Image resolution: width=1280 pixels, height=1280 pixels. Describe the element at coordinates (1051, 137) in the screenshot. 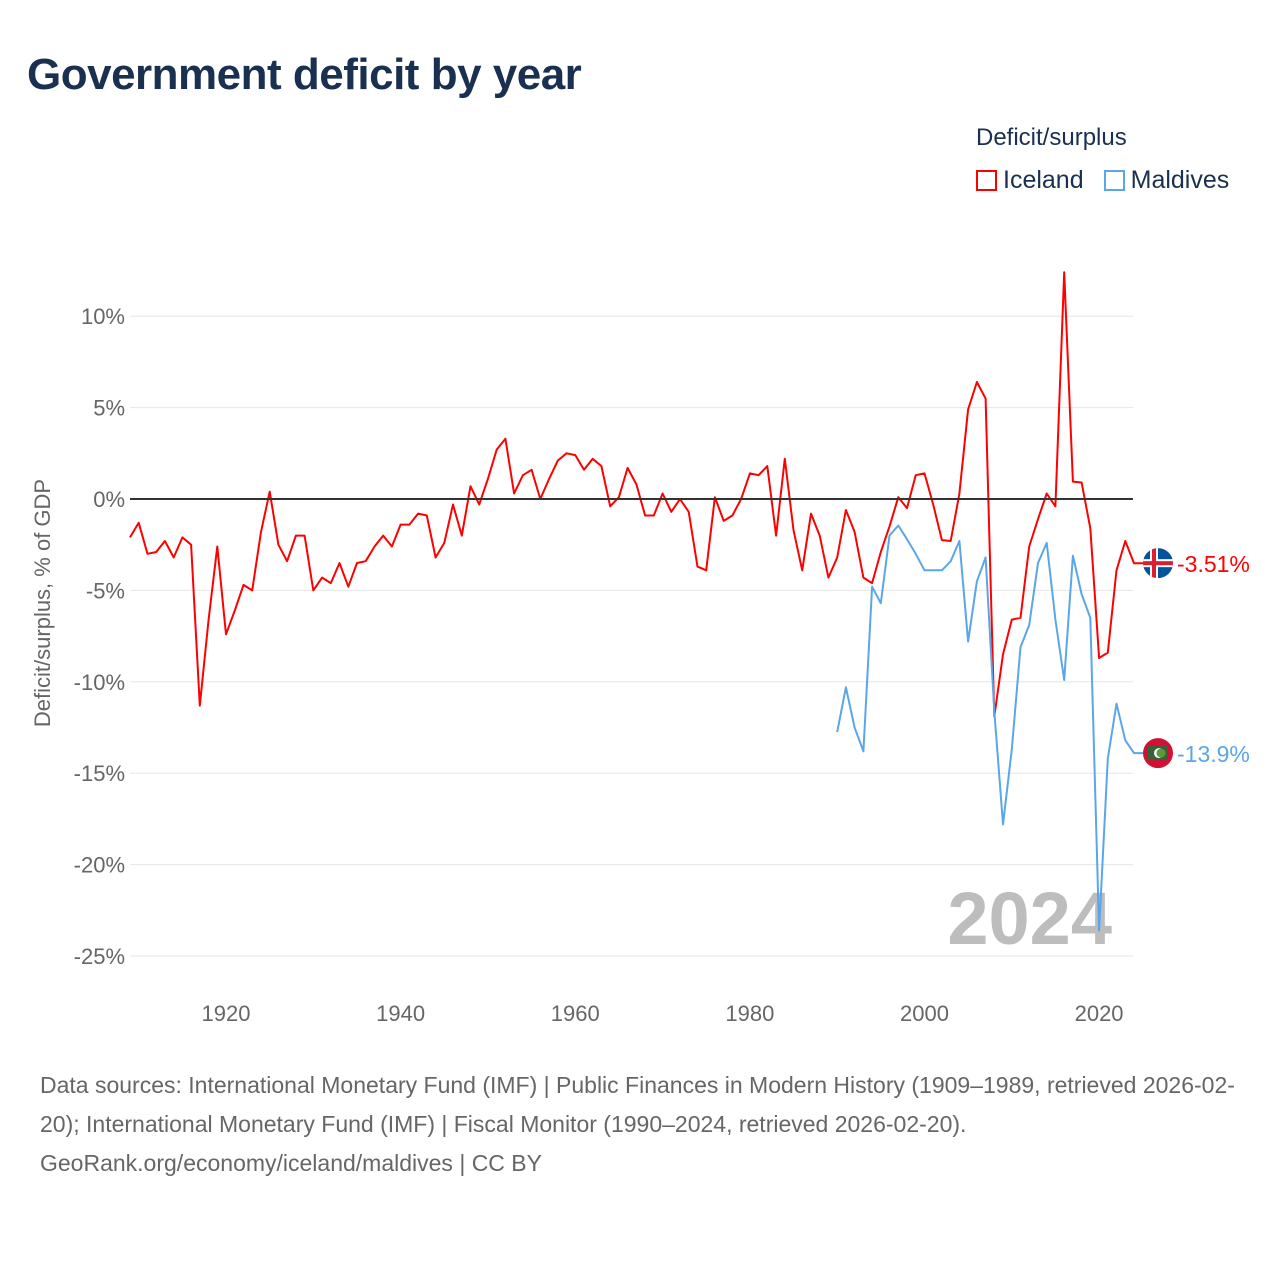

I see `legend-title: Deficit/surplus` at that location.